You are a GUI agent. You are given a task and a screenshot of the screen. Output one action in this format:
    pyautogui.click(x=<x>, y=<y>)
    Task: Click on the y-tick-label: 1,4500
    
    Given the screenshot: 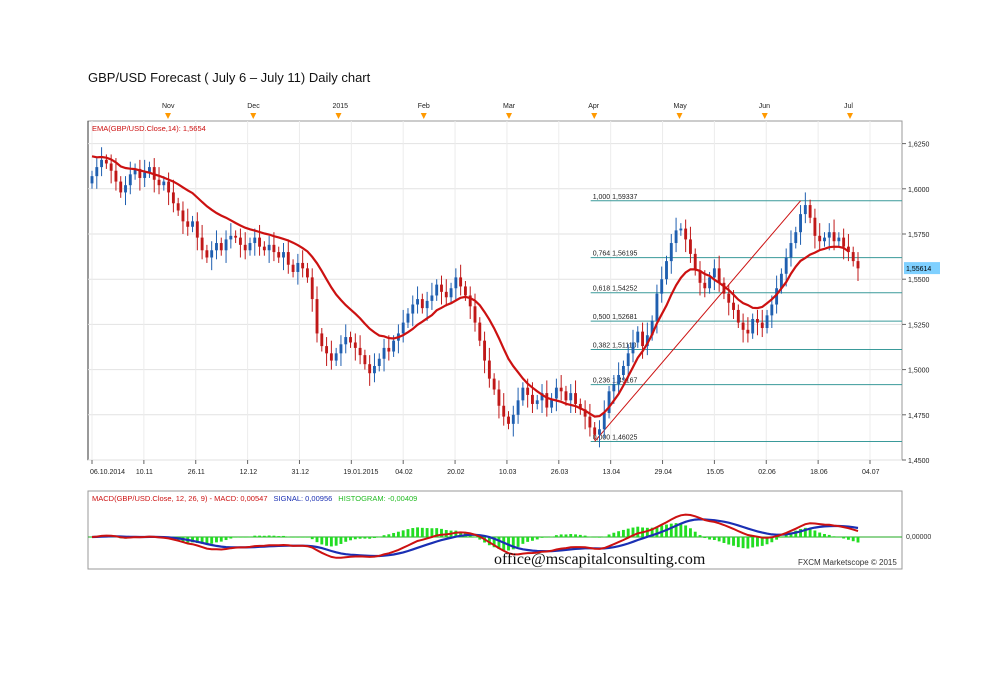 What is the action you would take?
    pyautogui.click(x=919, y=461)
    